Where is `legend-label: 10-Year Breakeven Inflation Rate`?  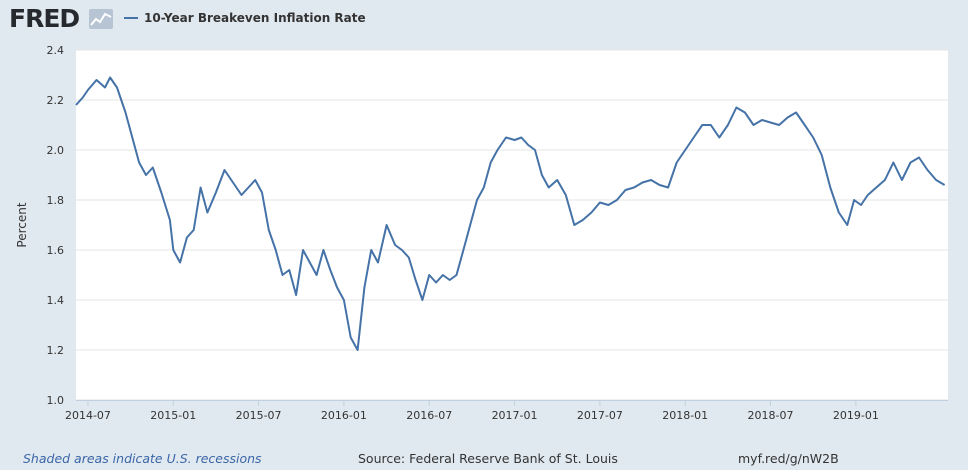 legend-label: 10-Year Breakeven Inflation Rate is located at coordinates (255, 18).